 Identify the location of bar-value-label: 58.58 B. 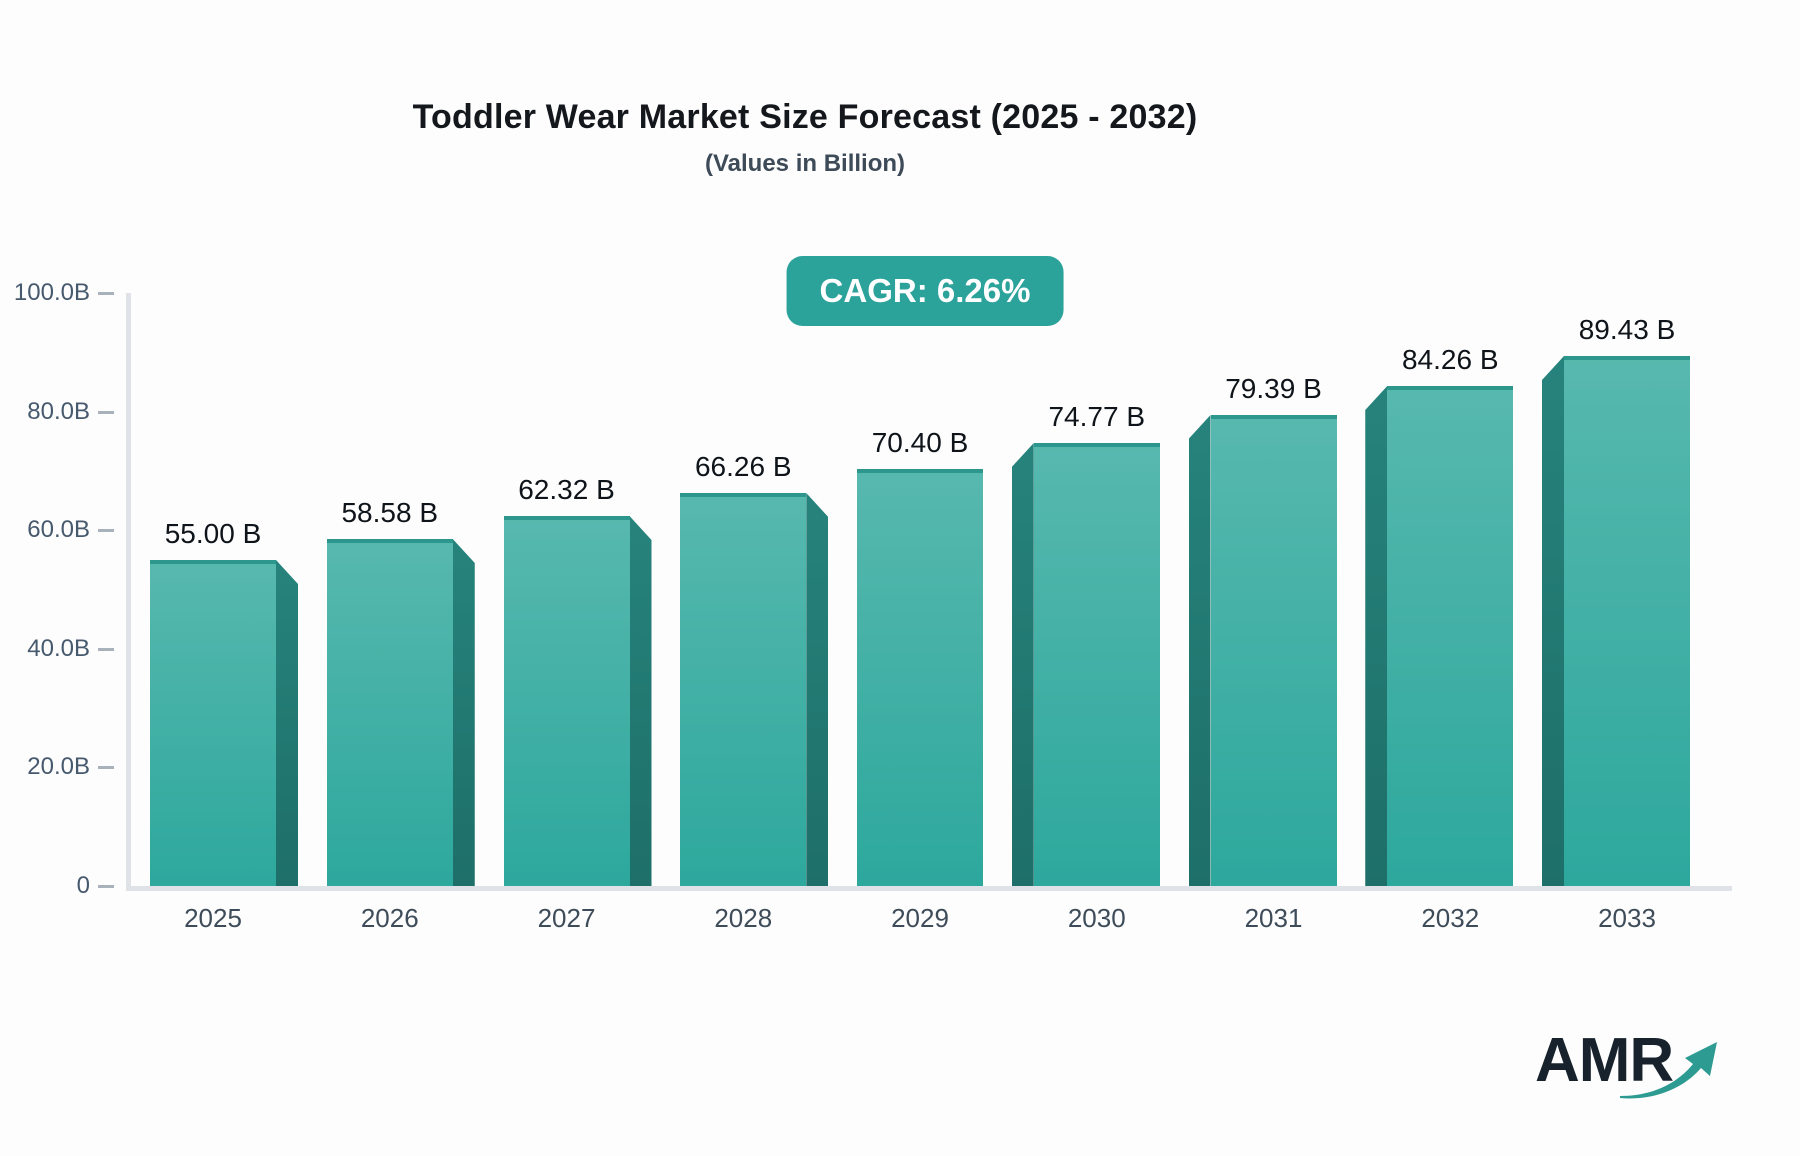
(390, 512).